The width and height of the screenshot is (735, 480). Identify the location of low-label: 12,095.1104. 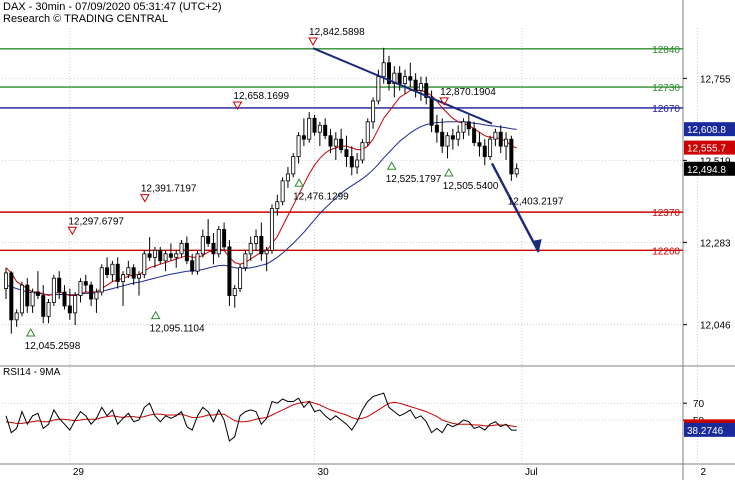
(177, 329).